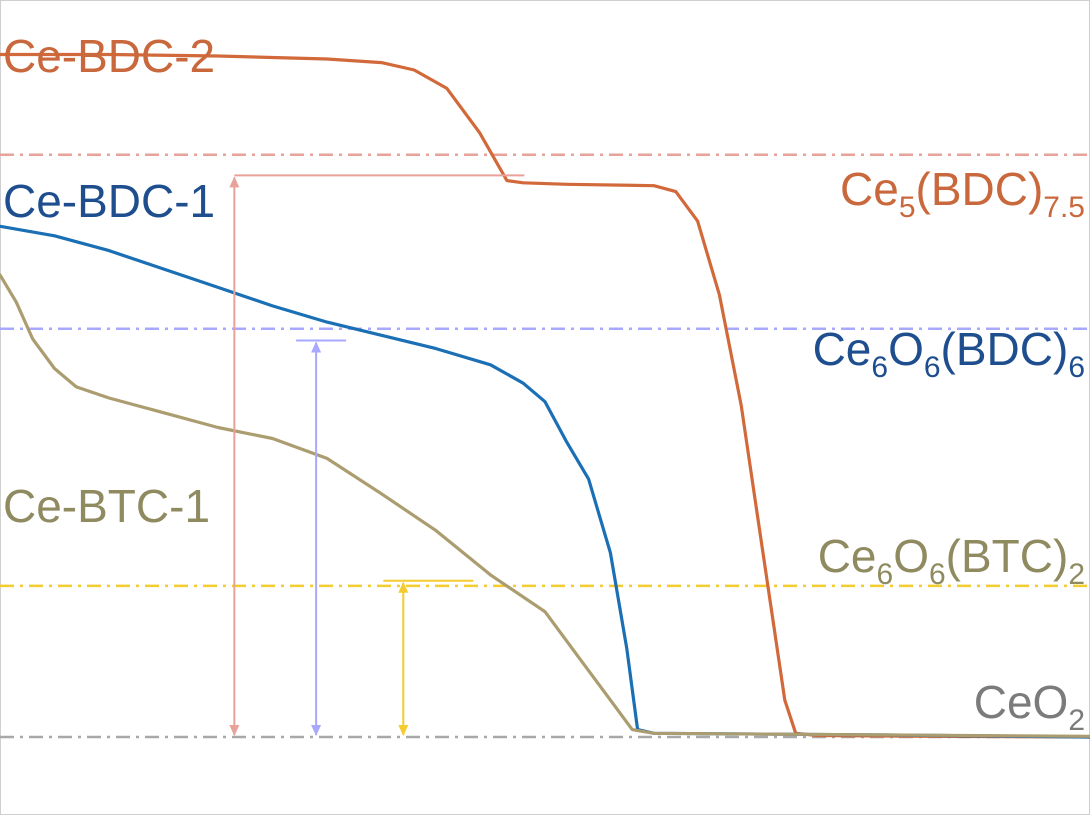 The width and height of the screenshot is (1090, 815). What do you see at coordinates (109, 201) in the screenshot?
I see `series-label-ce-bdc-1: Ce-BDC-1` at bounding box center [109, 201].